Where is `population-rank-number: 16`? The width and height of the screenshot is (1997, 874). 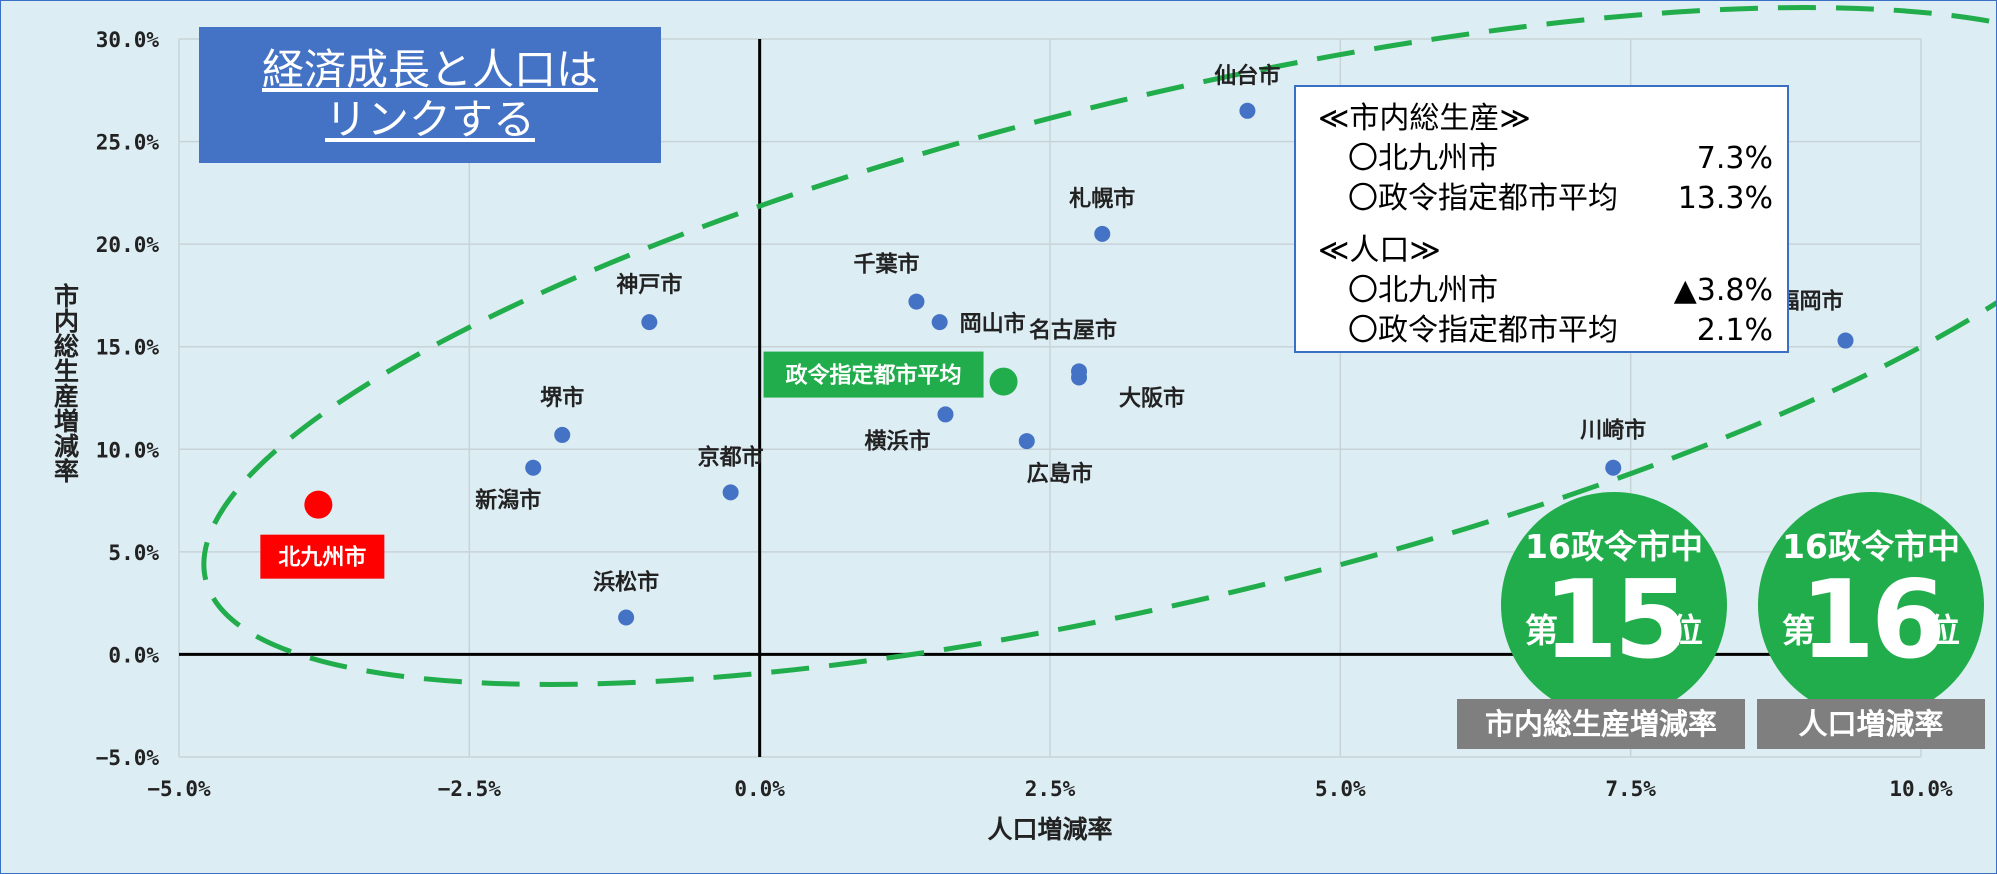 population-rank-number: 16 is located at coordinates (1872, 620).